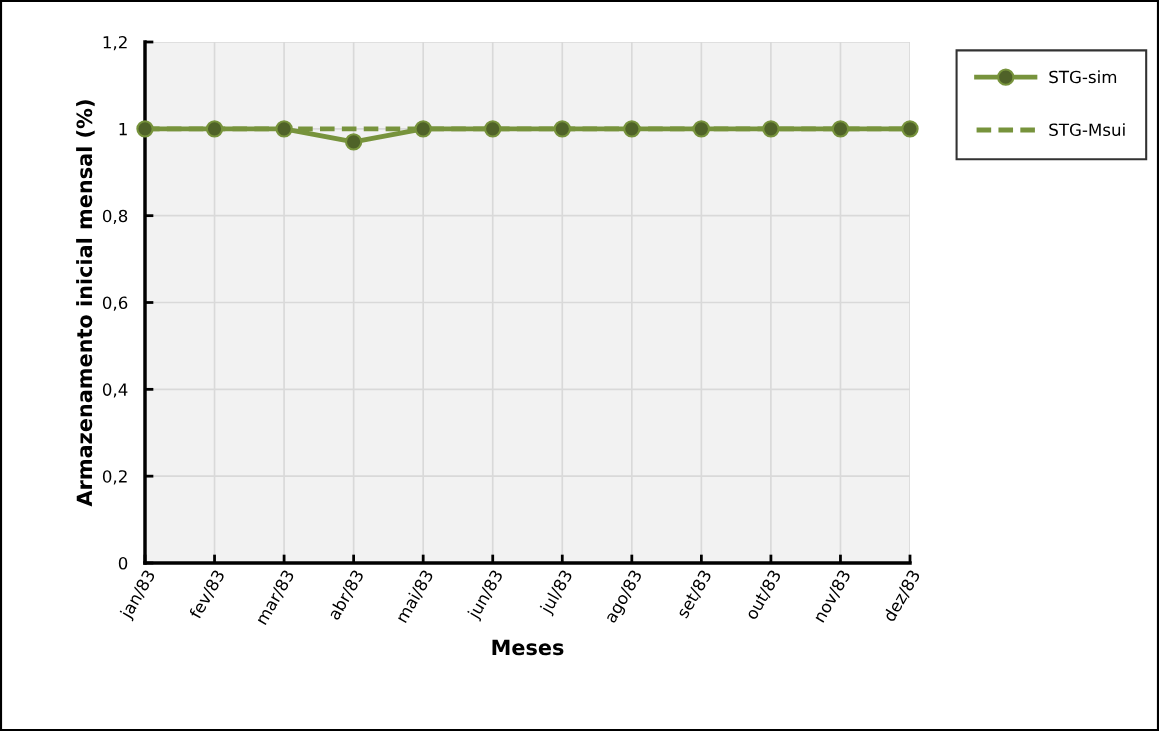 The image size is (1159, 731). Describe the element at coordinates (85, 303) in the screenshot. I see `y-axis-title: Armazenamento inicial mensal (%)` at that location.